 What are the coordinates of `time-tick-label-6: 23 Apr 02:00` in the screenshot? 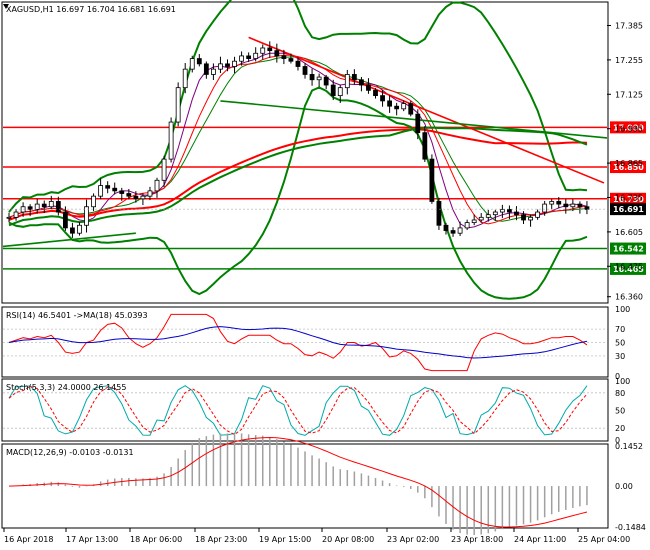 It's located at (413, 539).